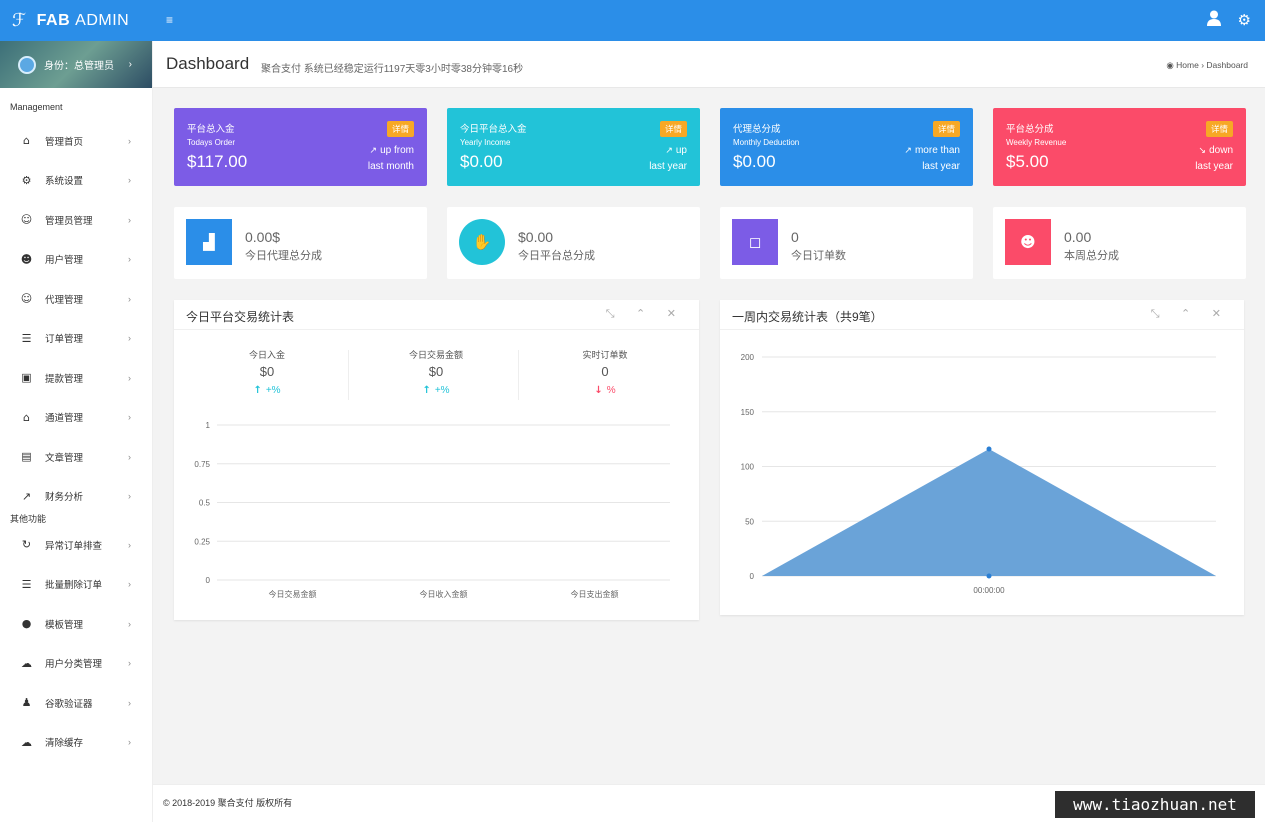 The height and width of the screenshot is (822, 1265). Describe the element at coordinates (669, 151) in the screenshot. I see `trend-up-icon: ↗` at that location.